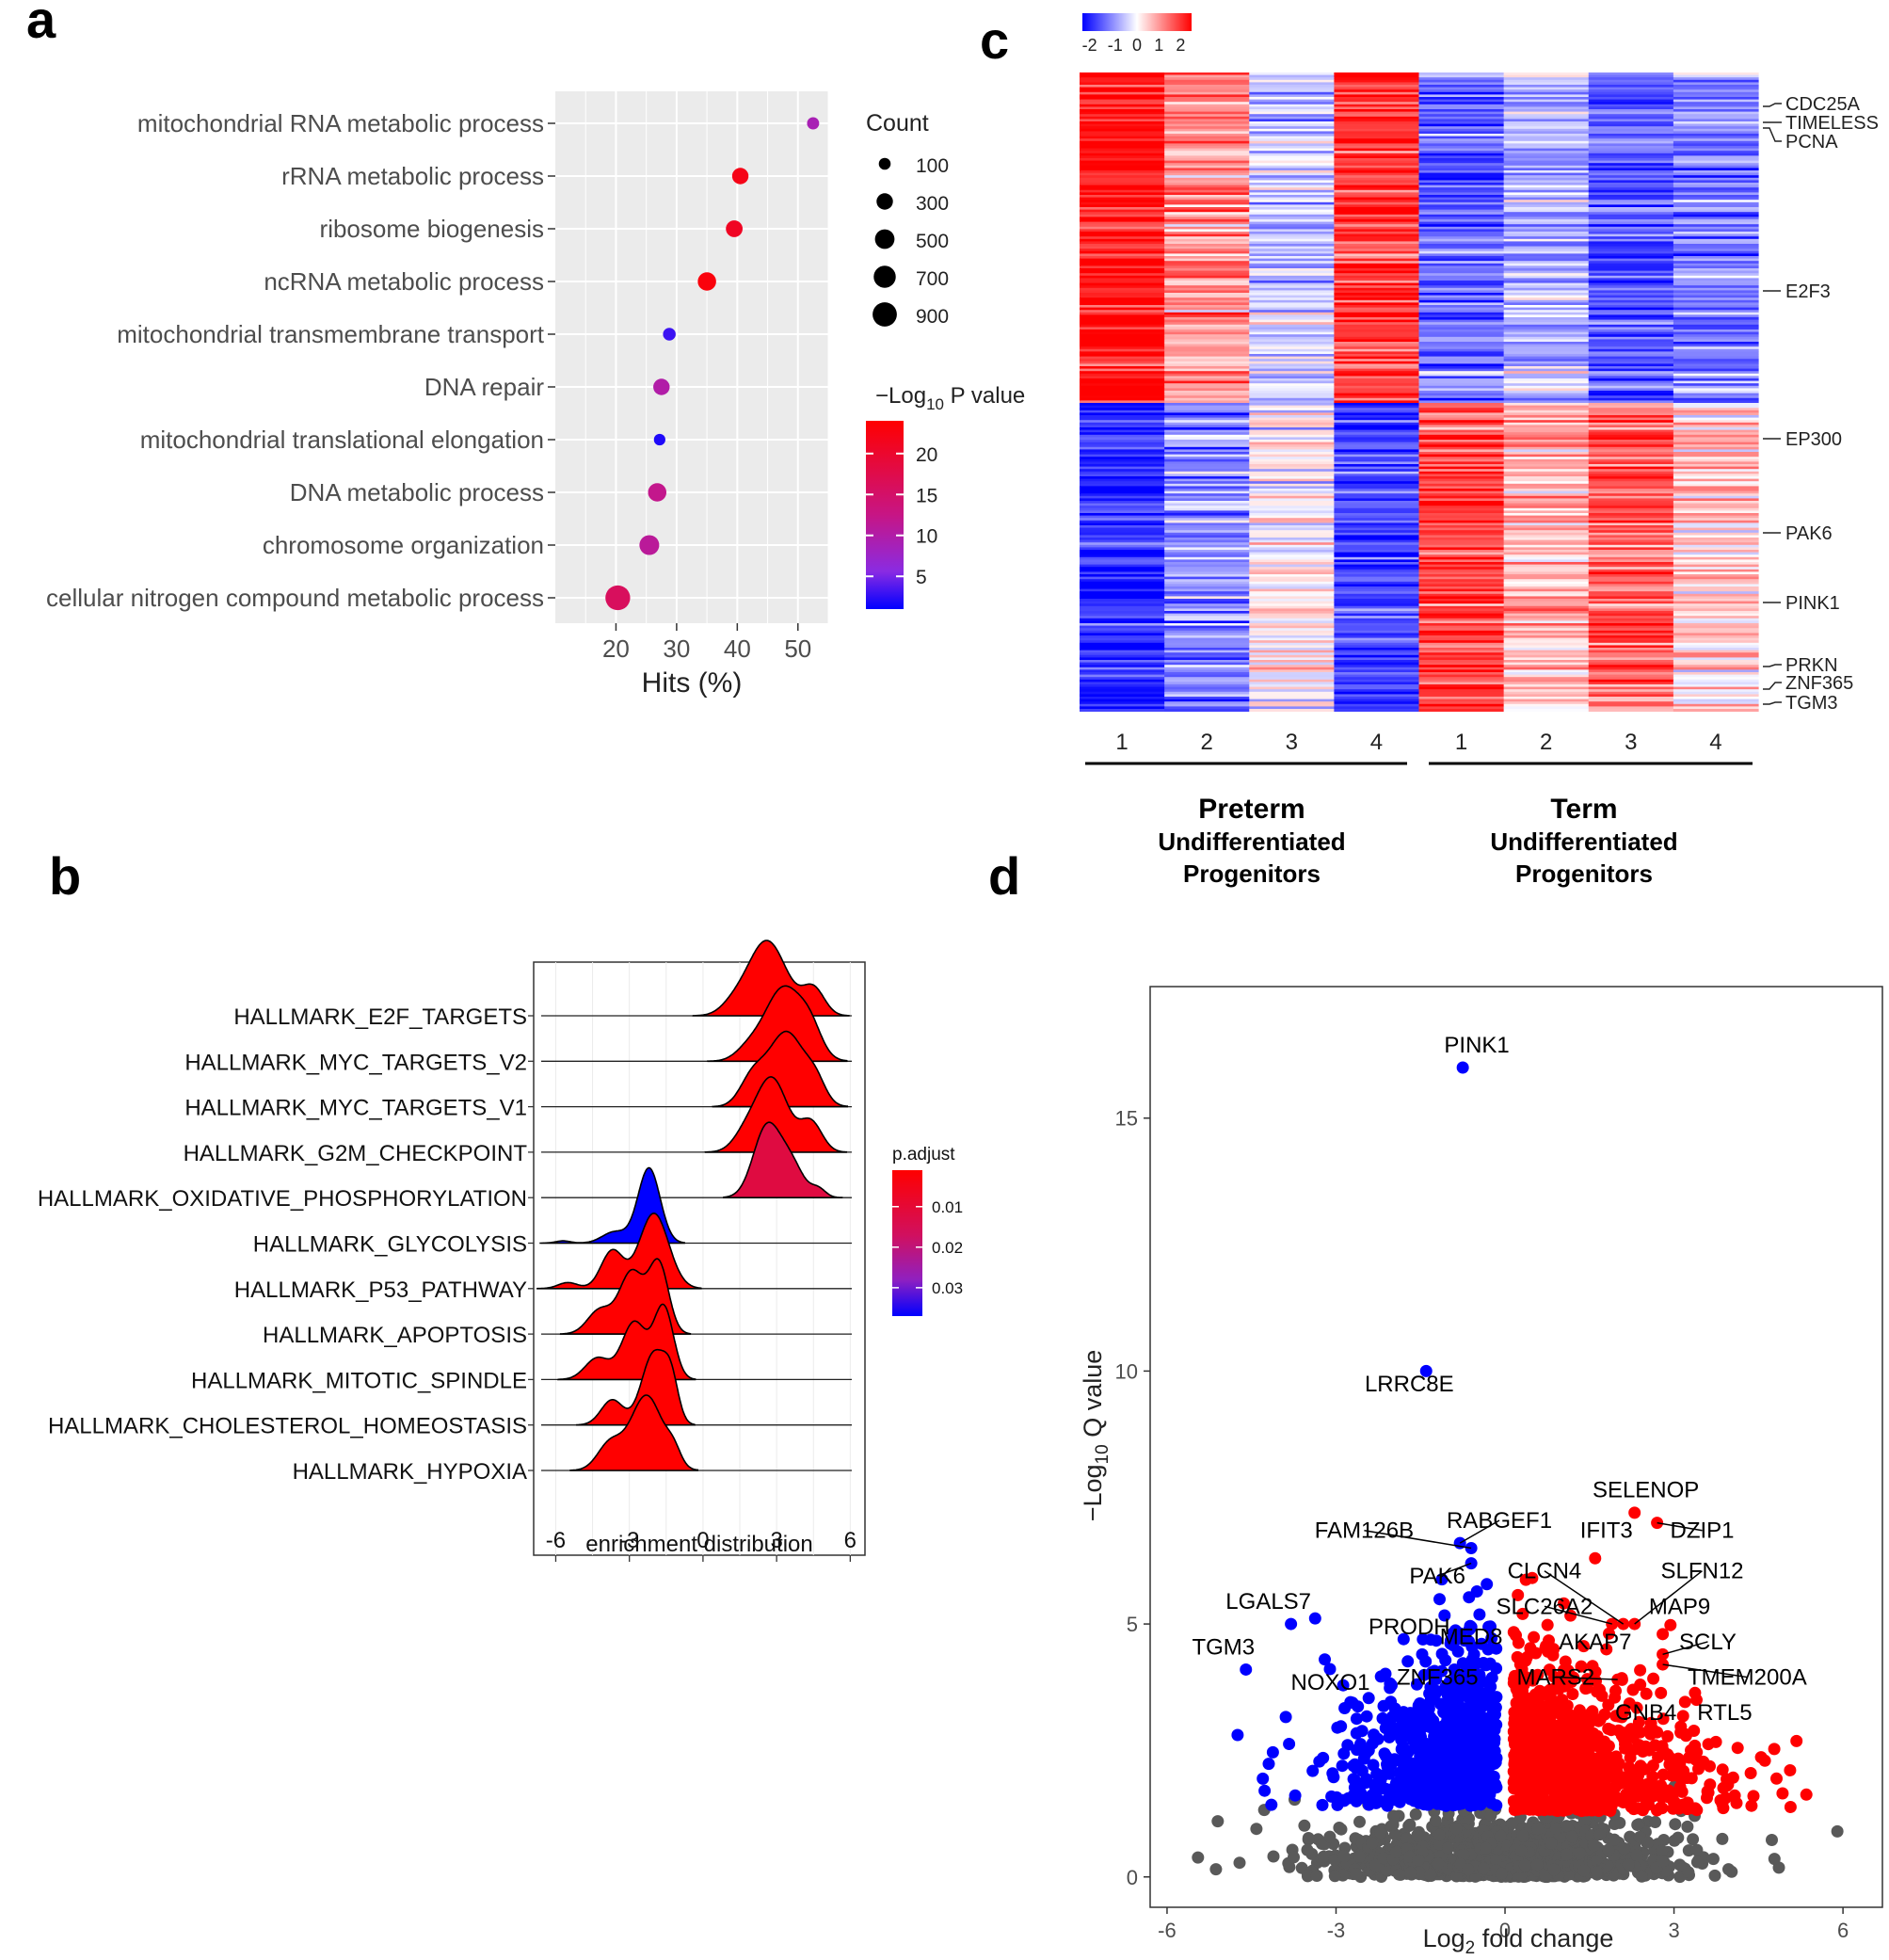 This screenshot has width=1889, height=1960. Describe the element at coordinates (380, 1017) in the screenshot. I see `panel-b-category-label: HALLMARK_E2F_TARGETS` at that location.